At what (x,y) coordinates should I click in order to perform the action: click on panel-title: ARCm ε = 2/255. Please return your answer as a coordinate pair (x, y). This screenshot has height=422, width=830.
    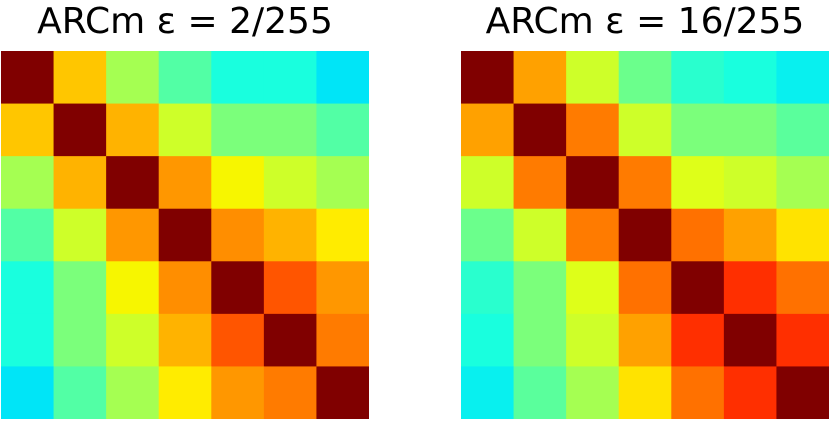
    Looking at the image, I should click on (185, 21).